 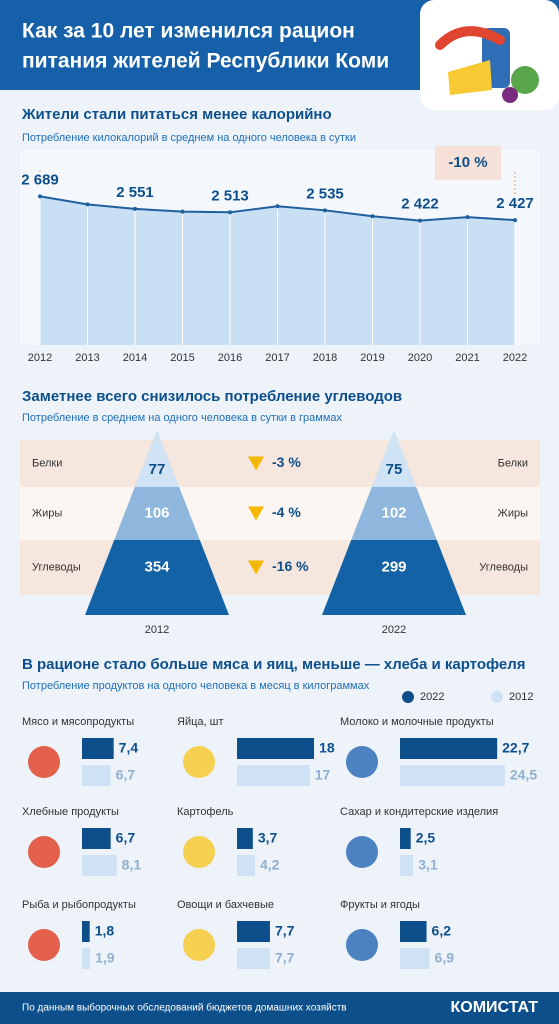 I want to click on x-tick-label: 2020, so click(x=420, y=358).